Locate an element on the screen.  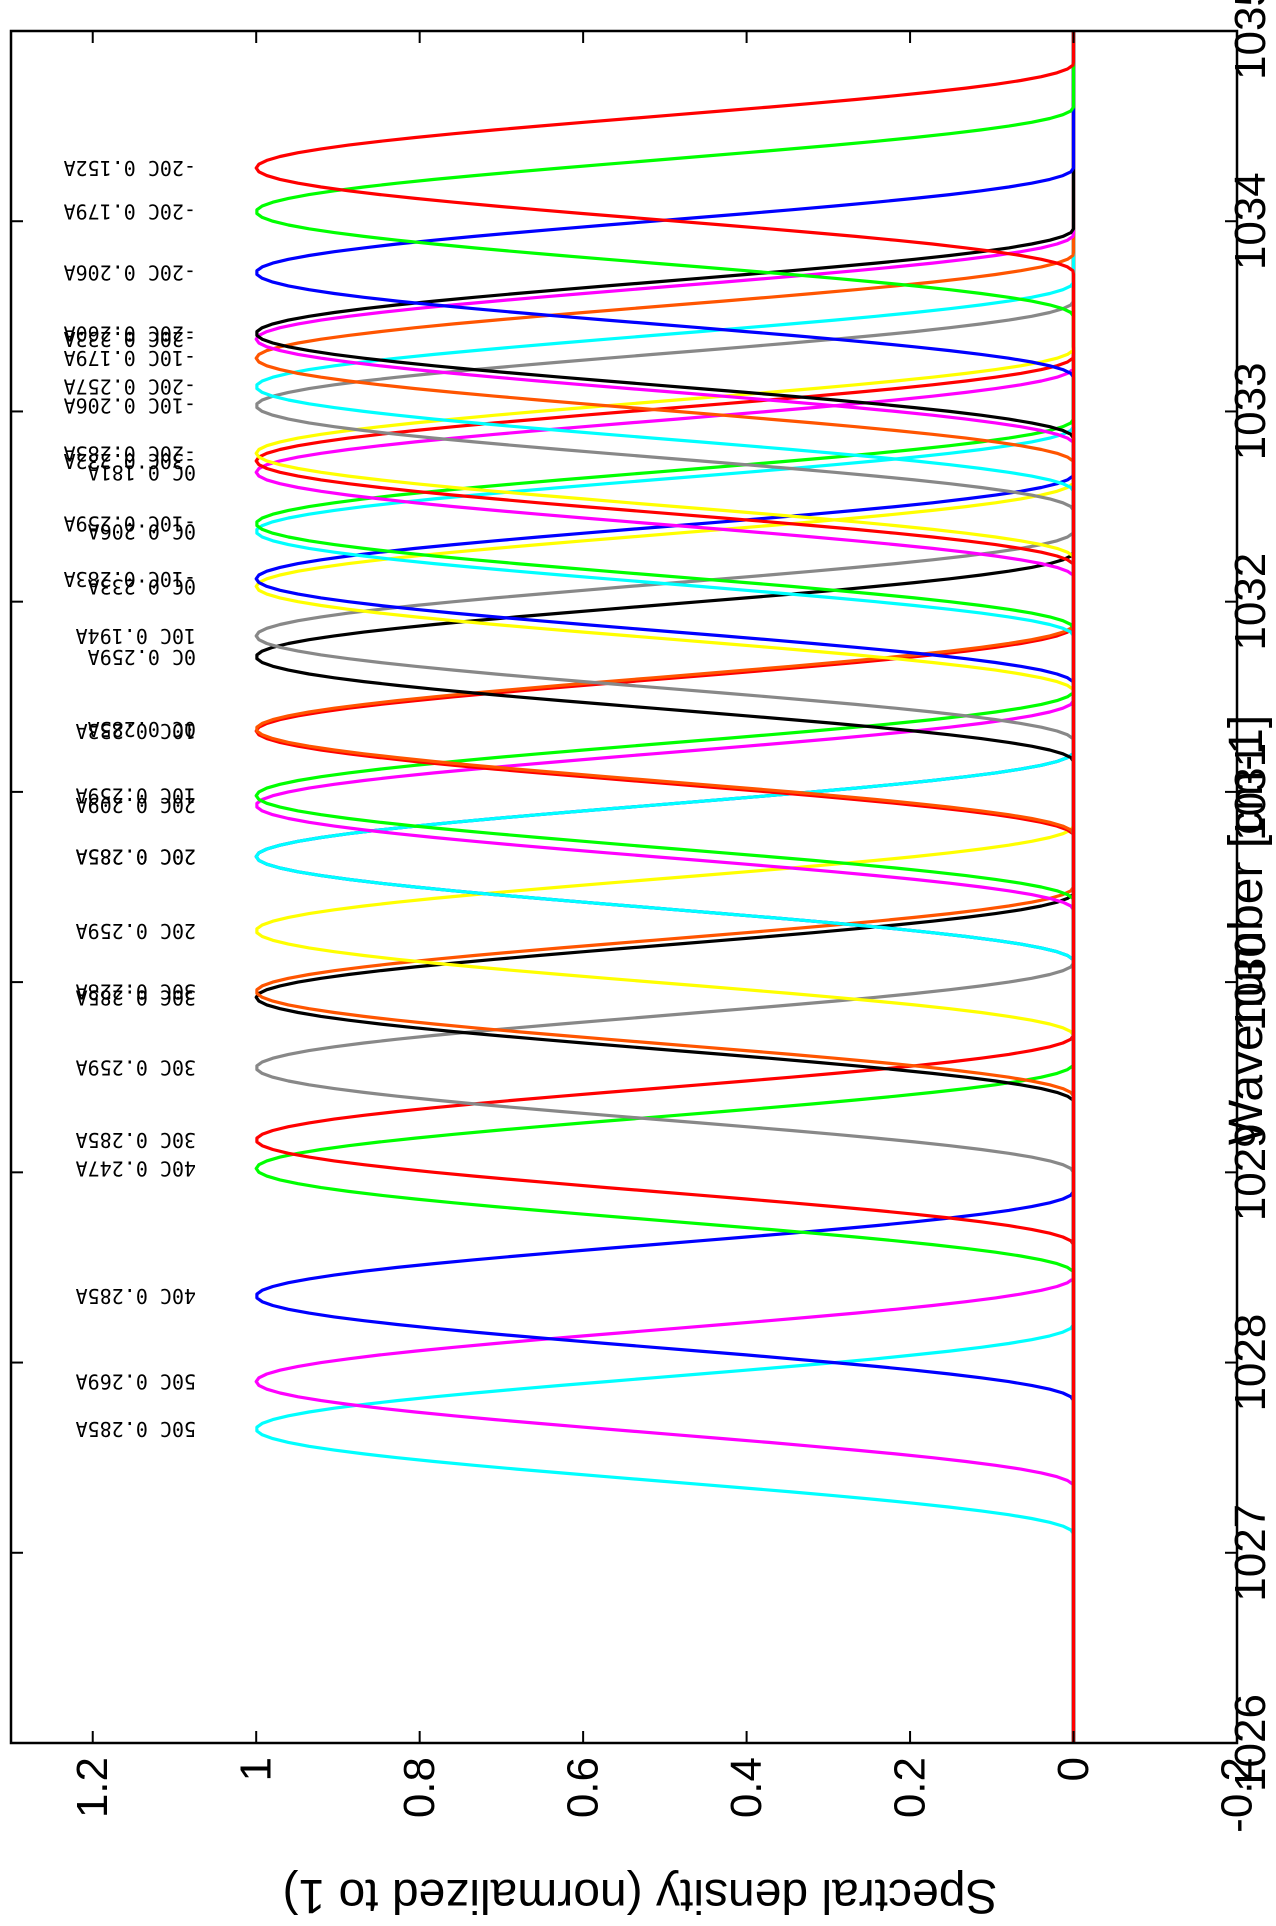
peak-label-5: 30C 0.285A is located at coordinates (136, 1140).